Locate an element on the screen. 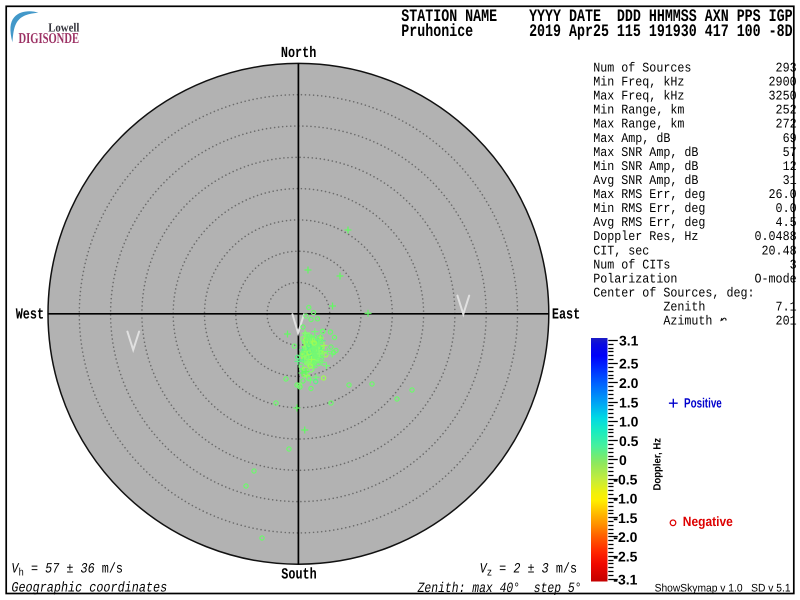 Image resolution: width=800 pixels, height=600 pixels. svg-text: Min RMS Err, deg 0.0 is located at coordinates (694, 209).